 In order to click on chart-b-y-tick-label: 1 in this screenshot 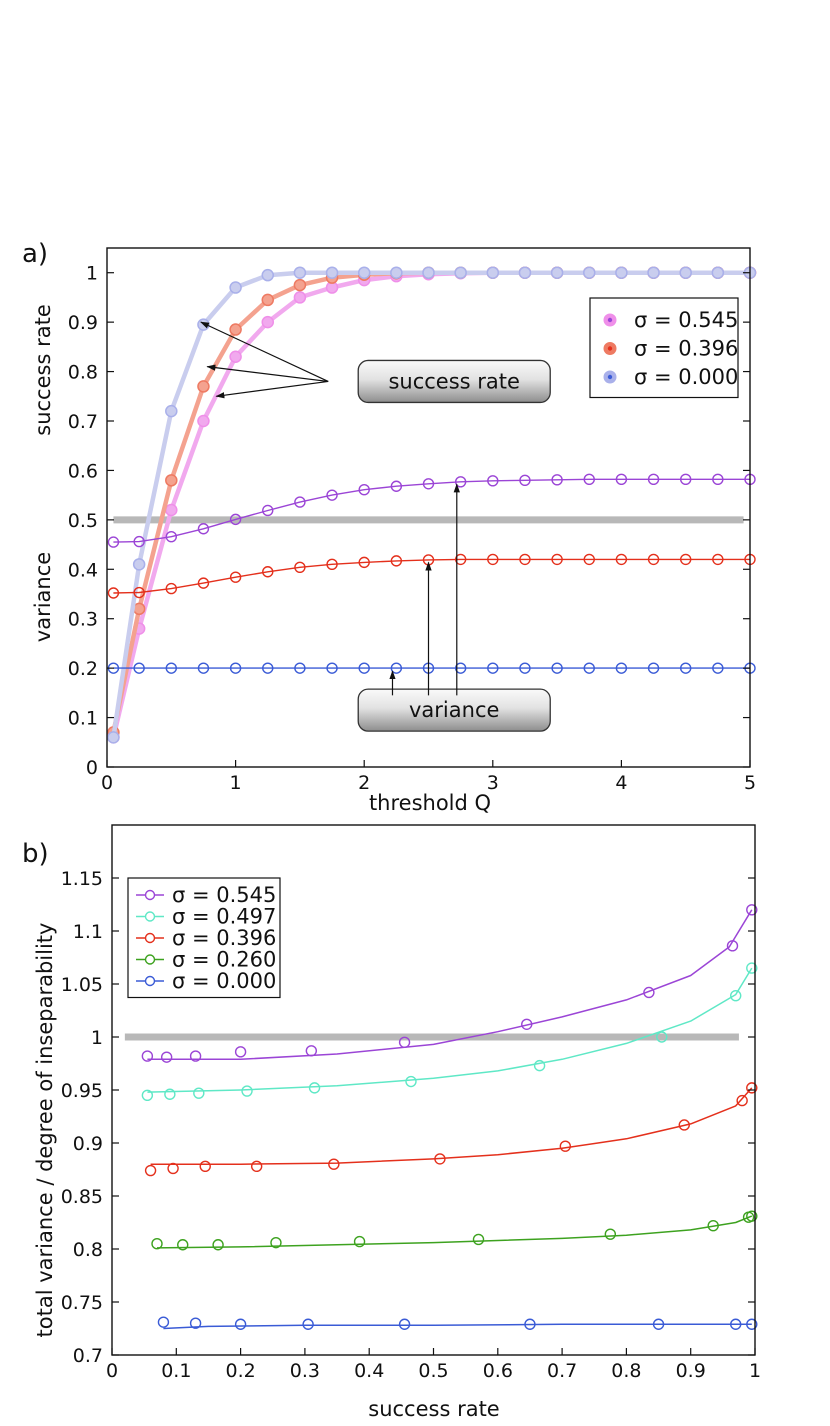, I will do `click(97, 1038)`.